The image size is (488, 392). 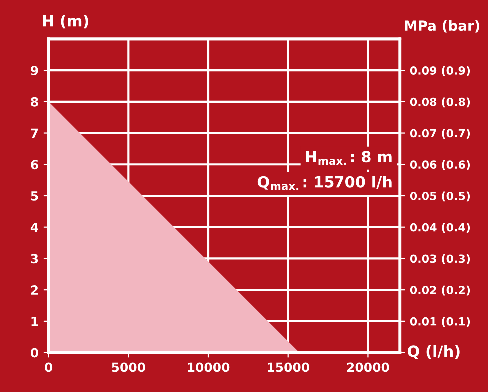 I want to click on y-tick-label: 2, so click(x=34, y=290).